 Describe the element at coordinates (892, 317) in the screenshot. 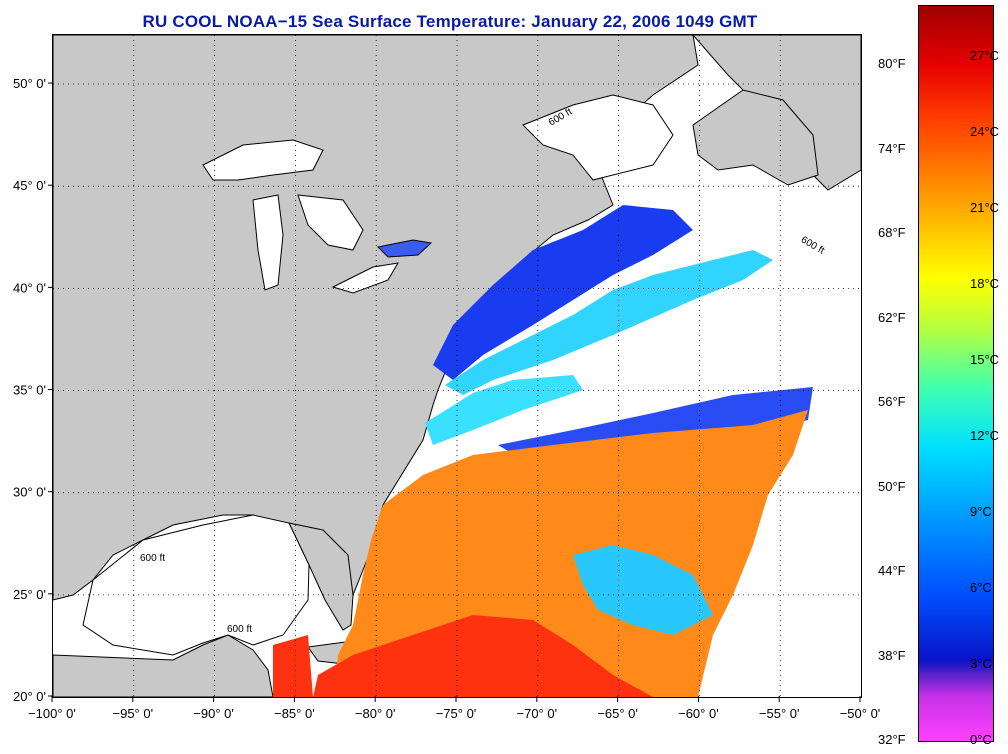

I see `colorbar-fahrenheit-label: 62°F` at that location.